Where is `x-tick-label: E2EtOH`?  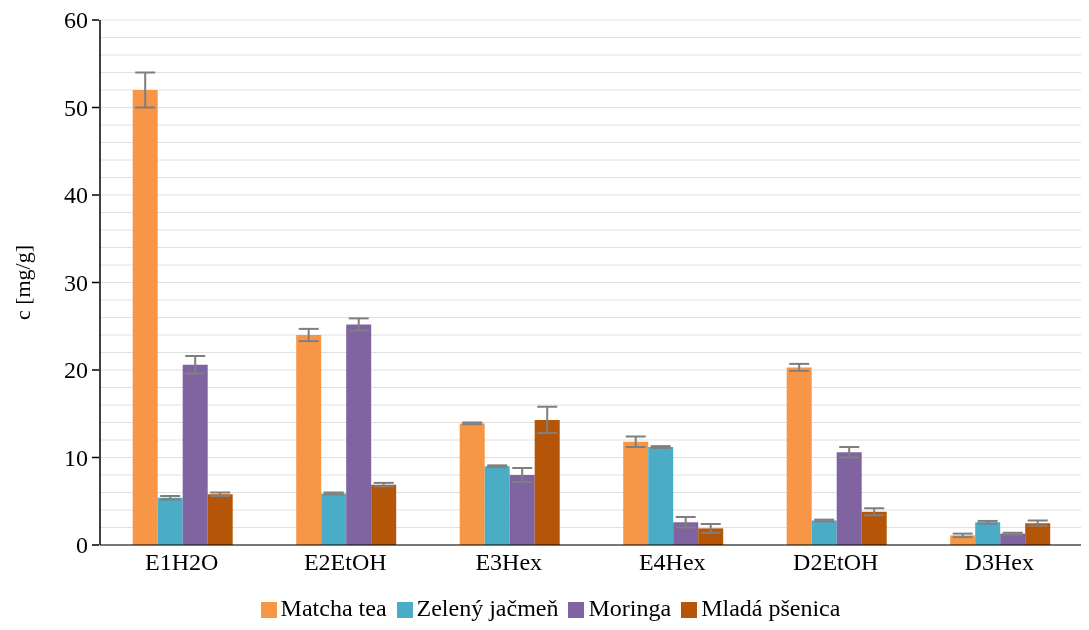 x-tick-label: E2EtOH is located at coordinates (345, 562).